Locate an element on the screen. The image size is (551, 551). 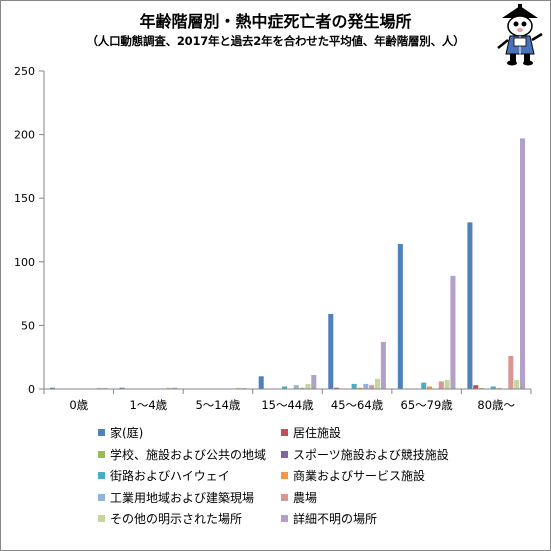
x-tick-label: 80歳～ is located at coordinates (496, 405).